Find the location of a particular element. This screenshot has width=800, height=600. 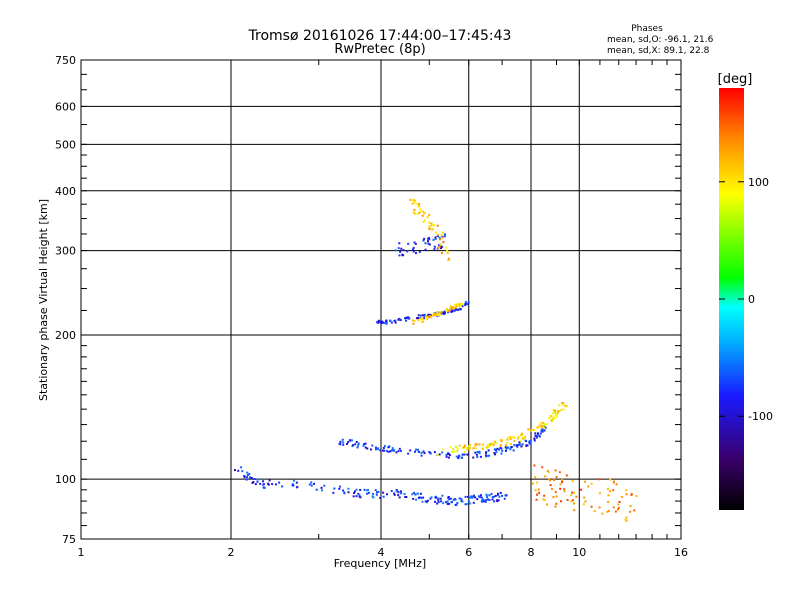

y-tick-label: 200 is located at coordinates (65, 335).